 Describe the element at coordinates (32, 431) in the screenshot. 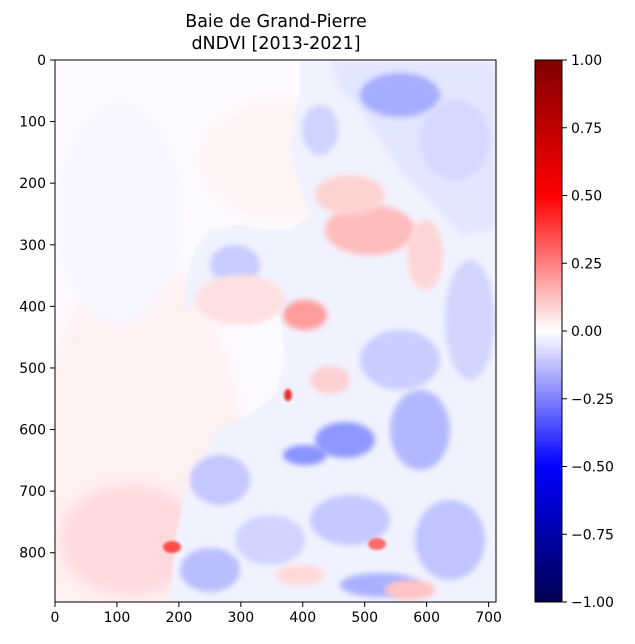

I see `y-tick-label: 600` at that location.